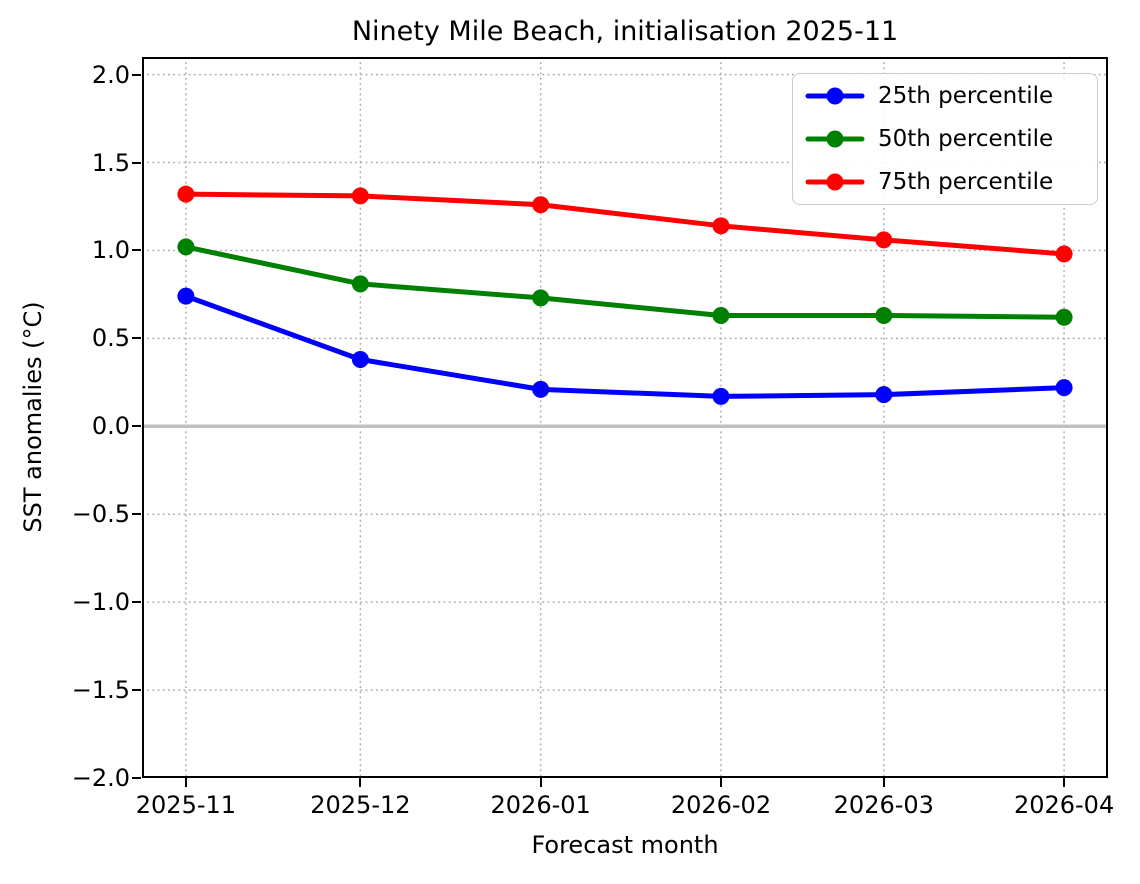 This screenshot has width=1140, height=884. I want to click on x-tick-label: 2026-01, so click(540, 805).